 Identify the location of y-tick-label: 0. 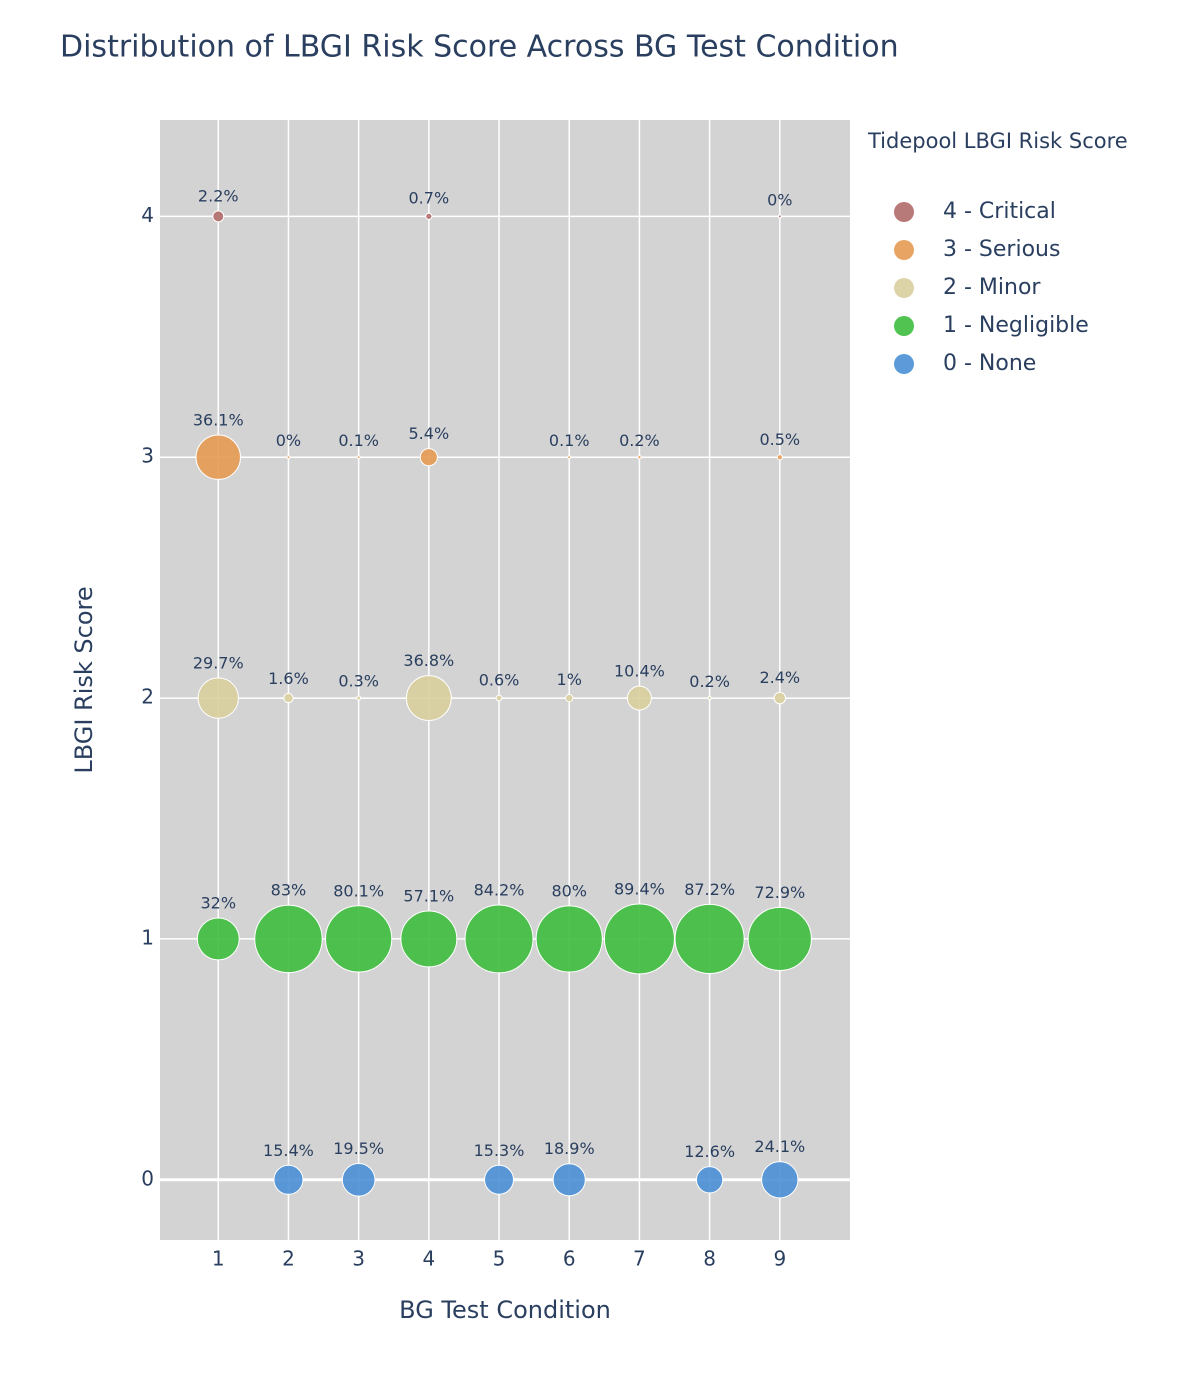
(147, 1178).